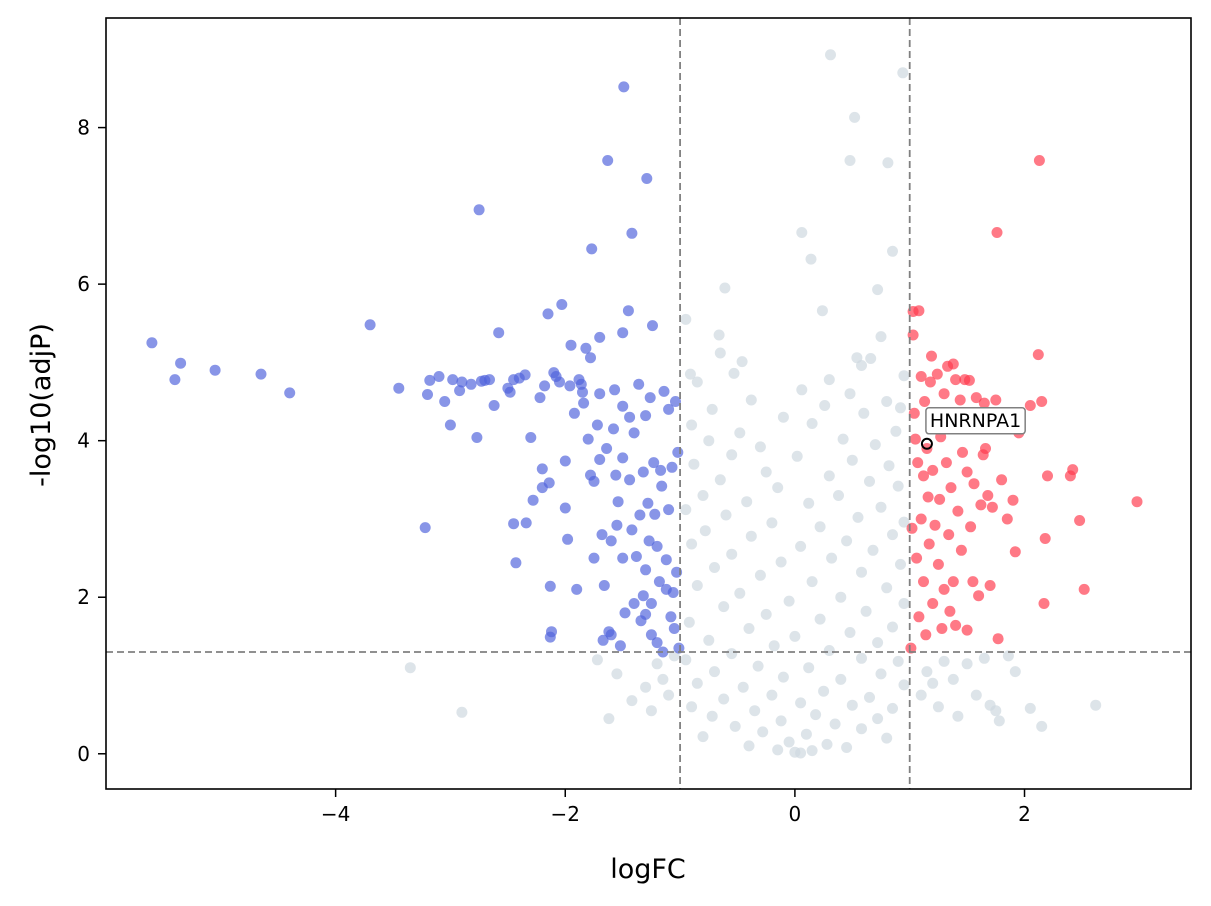 This screenshot has height=906, width=1211. What do you see at coordinates (83, 597) in the screenshot?
I see `y-tick-label: 2` at bounding box center [83, 597].